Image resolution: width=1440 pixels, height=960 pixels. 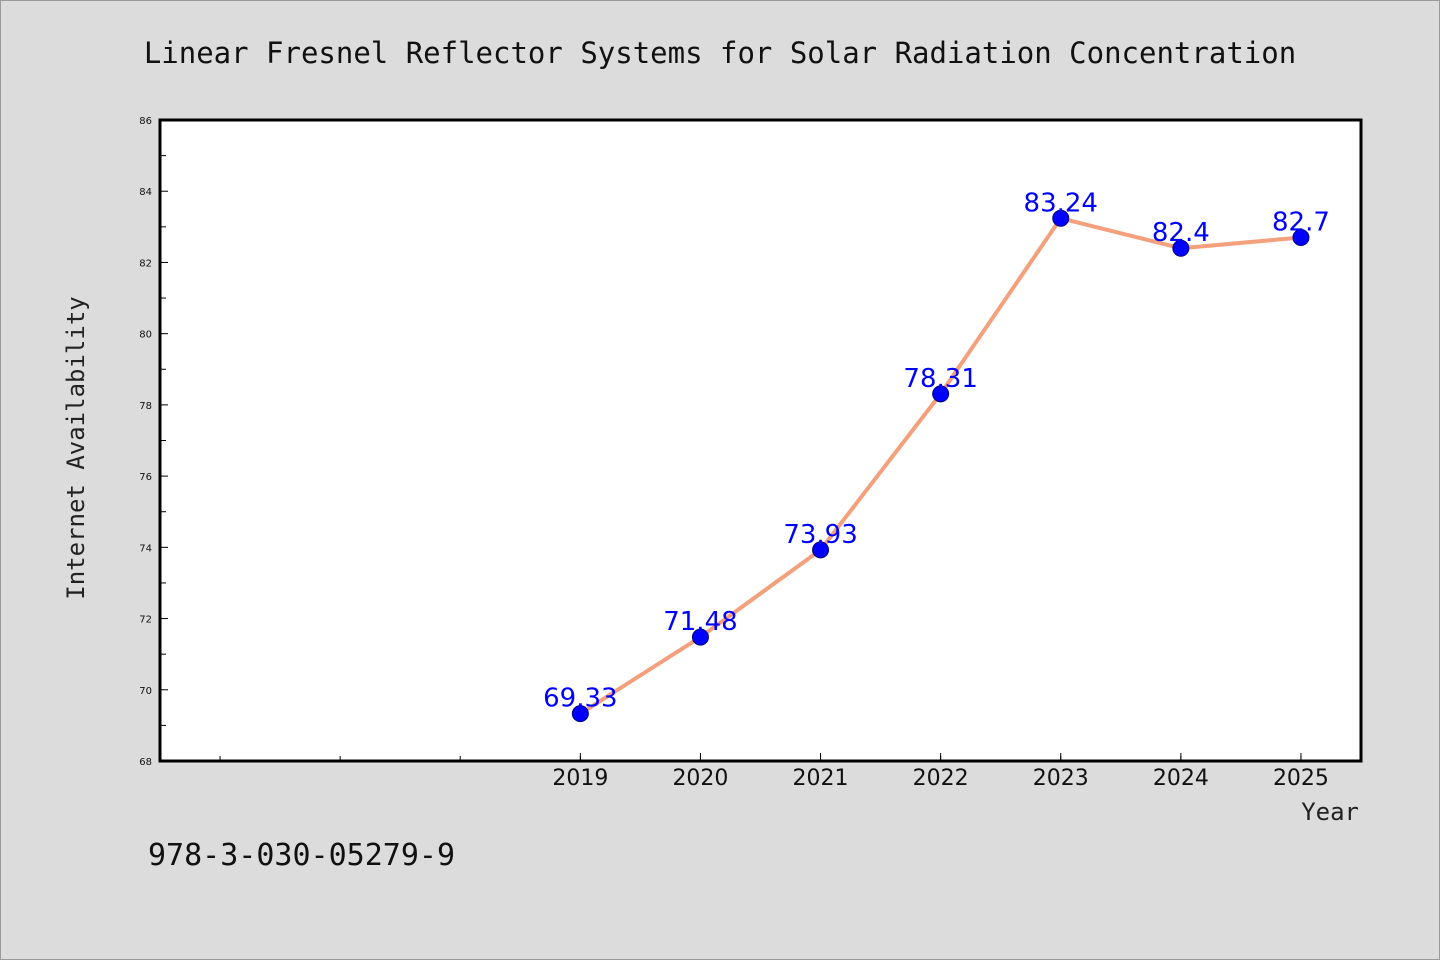 What do you see at coordinates (145, 762) in the screenshot?
I see `y-tick-label: 68` at bounding box center [145, 762].